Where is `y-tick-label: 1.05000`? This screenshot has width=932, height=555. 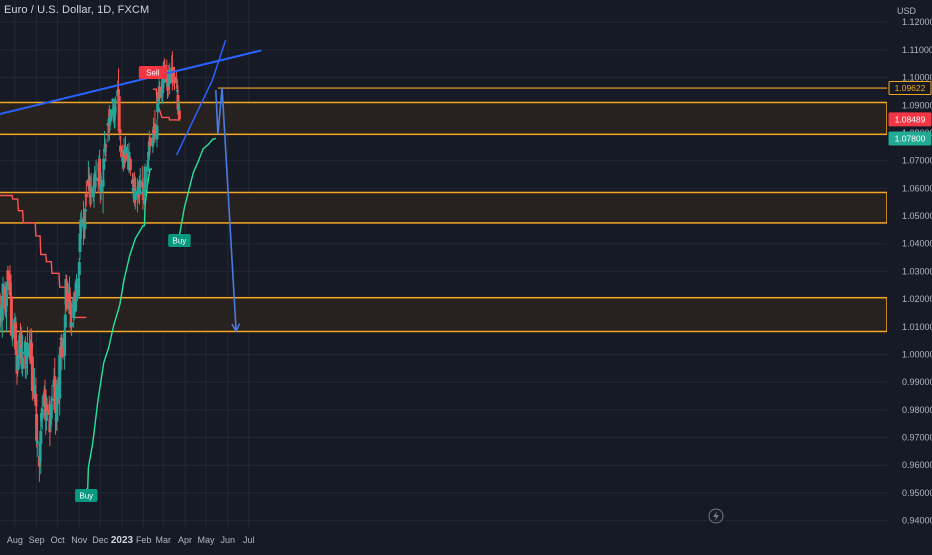
y-tick-label: 1.05000 is located at coordinates (917, 216).